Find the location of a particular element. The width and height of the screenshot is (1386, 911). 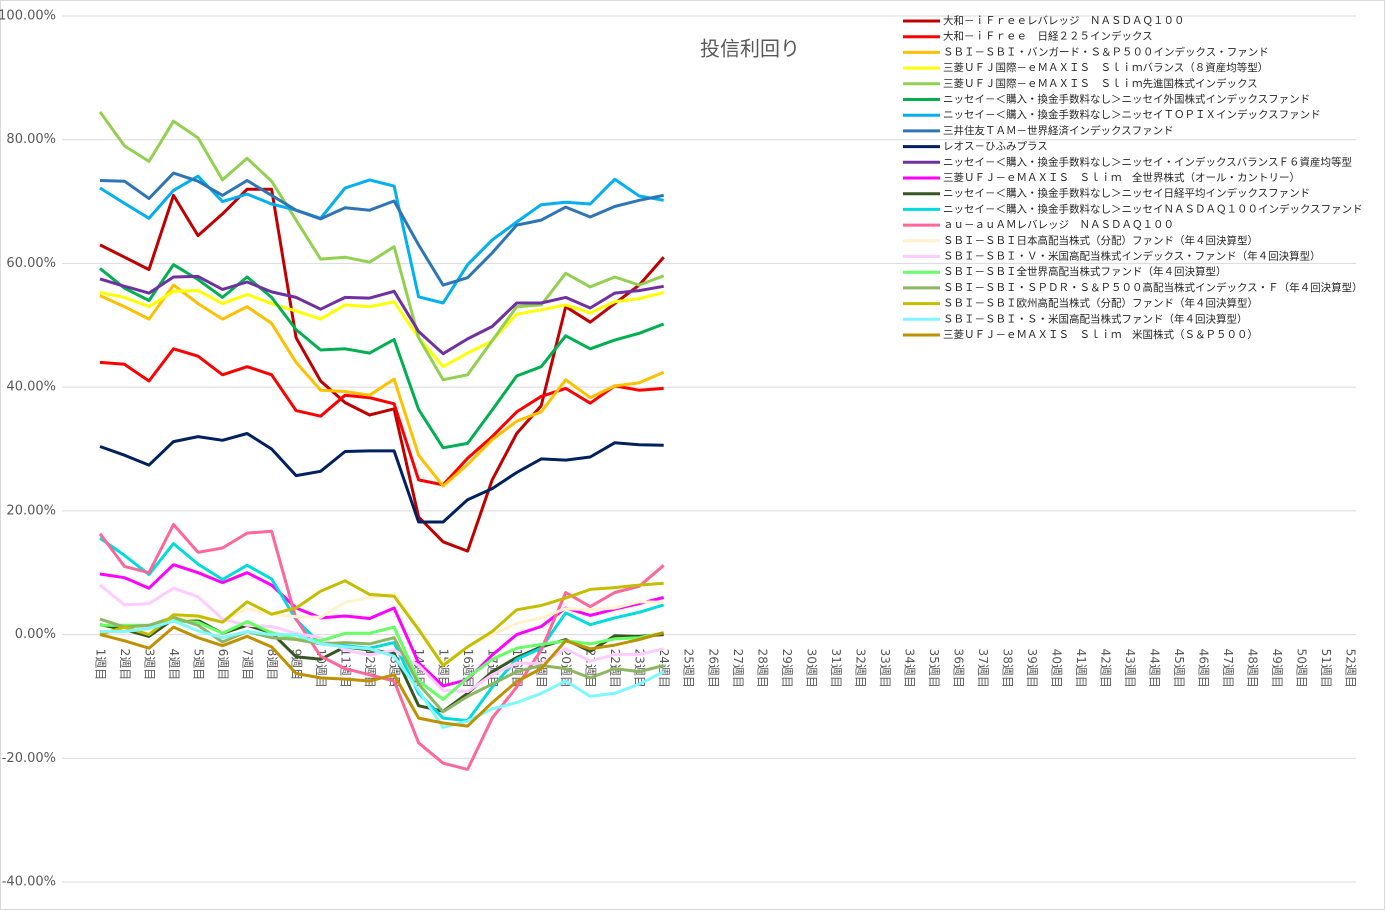

x-tick-label: 39週目 is located at coordinates (1032, 668).